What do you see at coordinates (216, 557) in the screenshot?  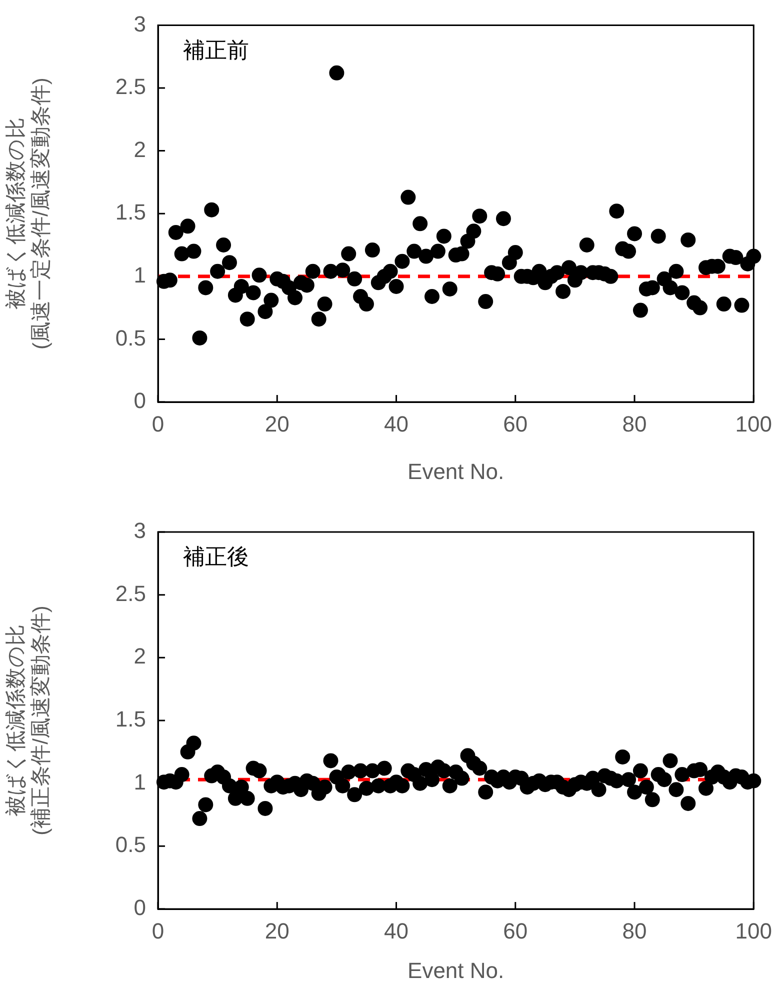 I see `annotation: 補正後` at bounding box center [216, 557].